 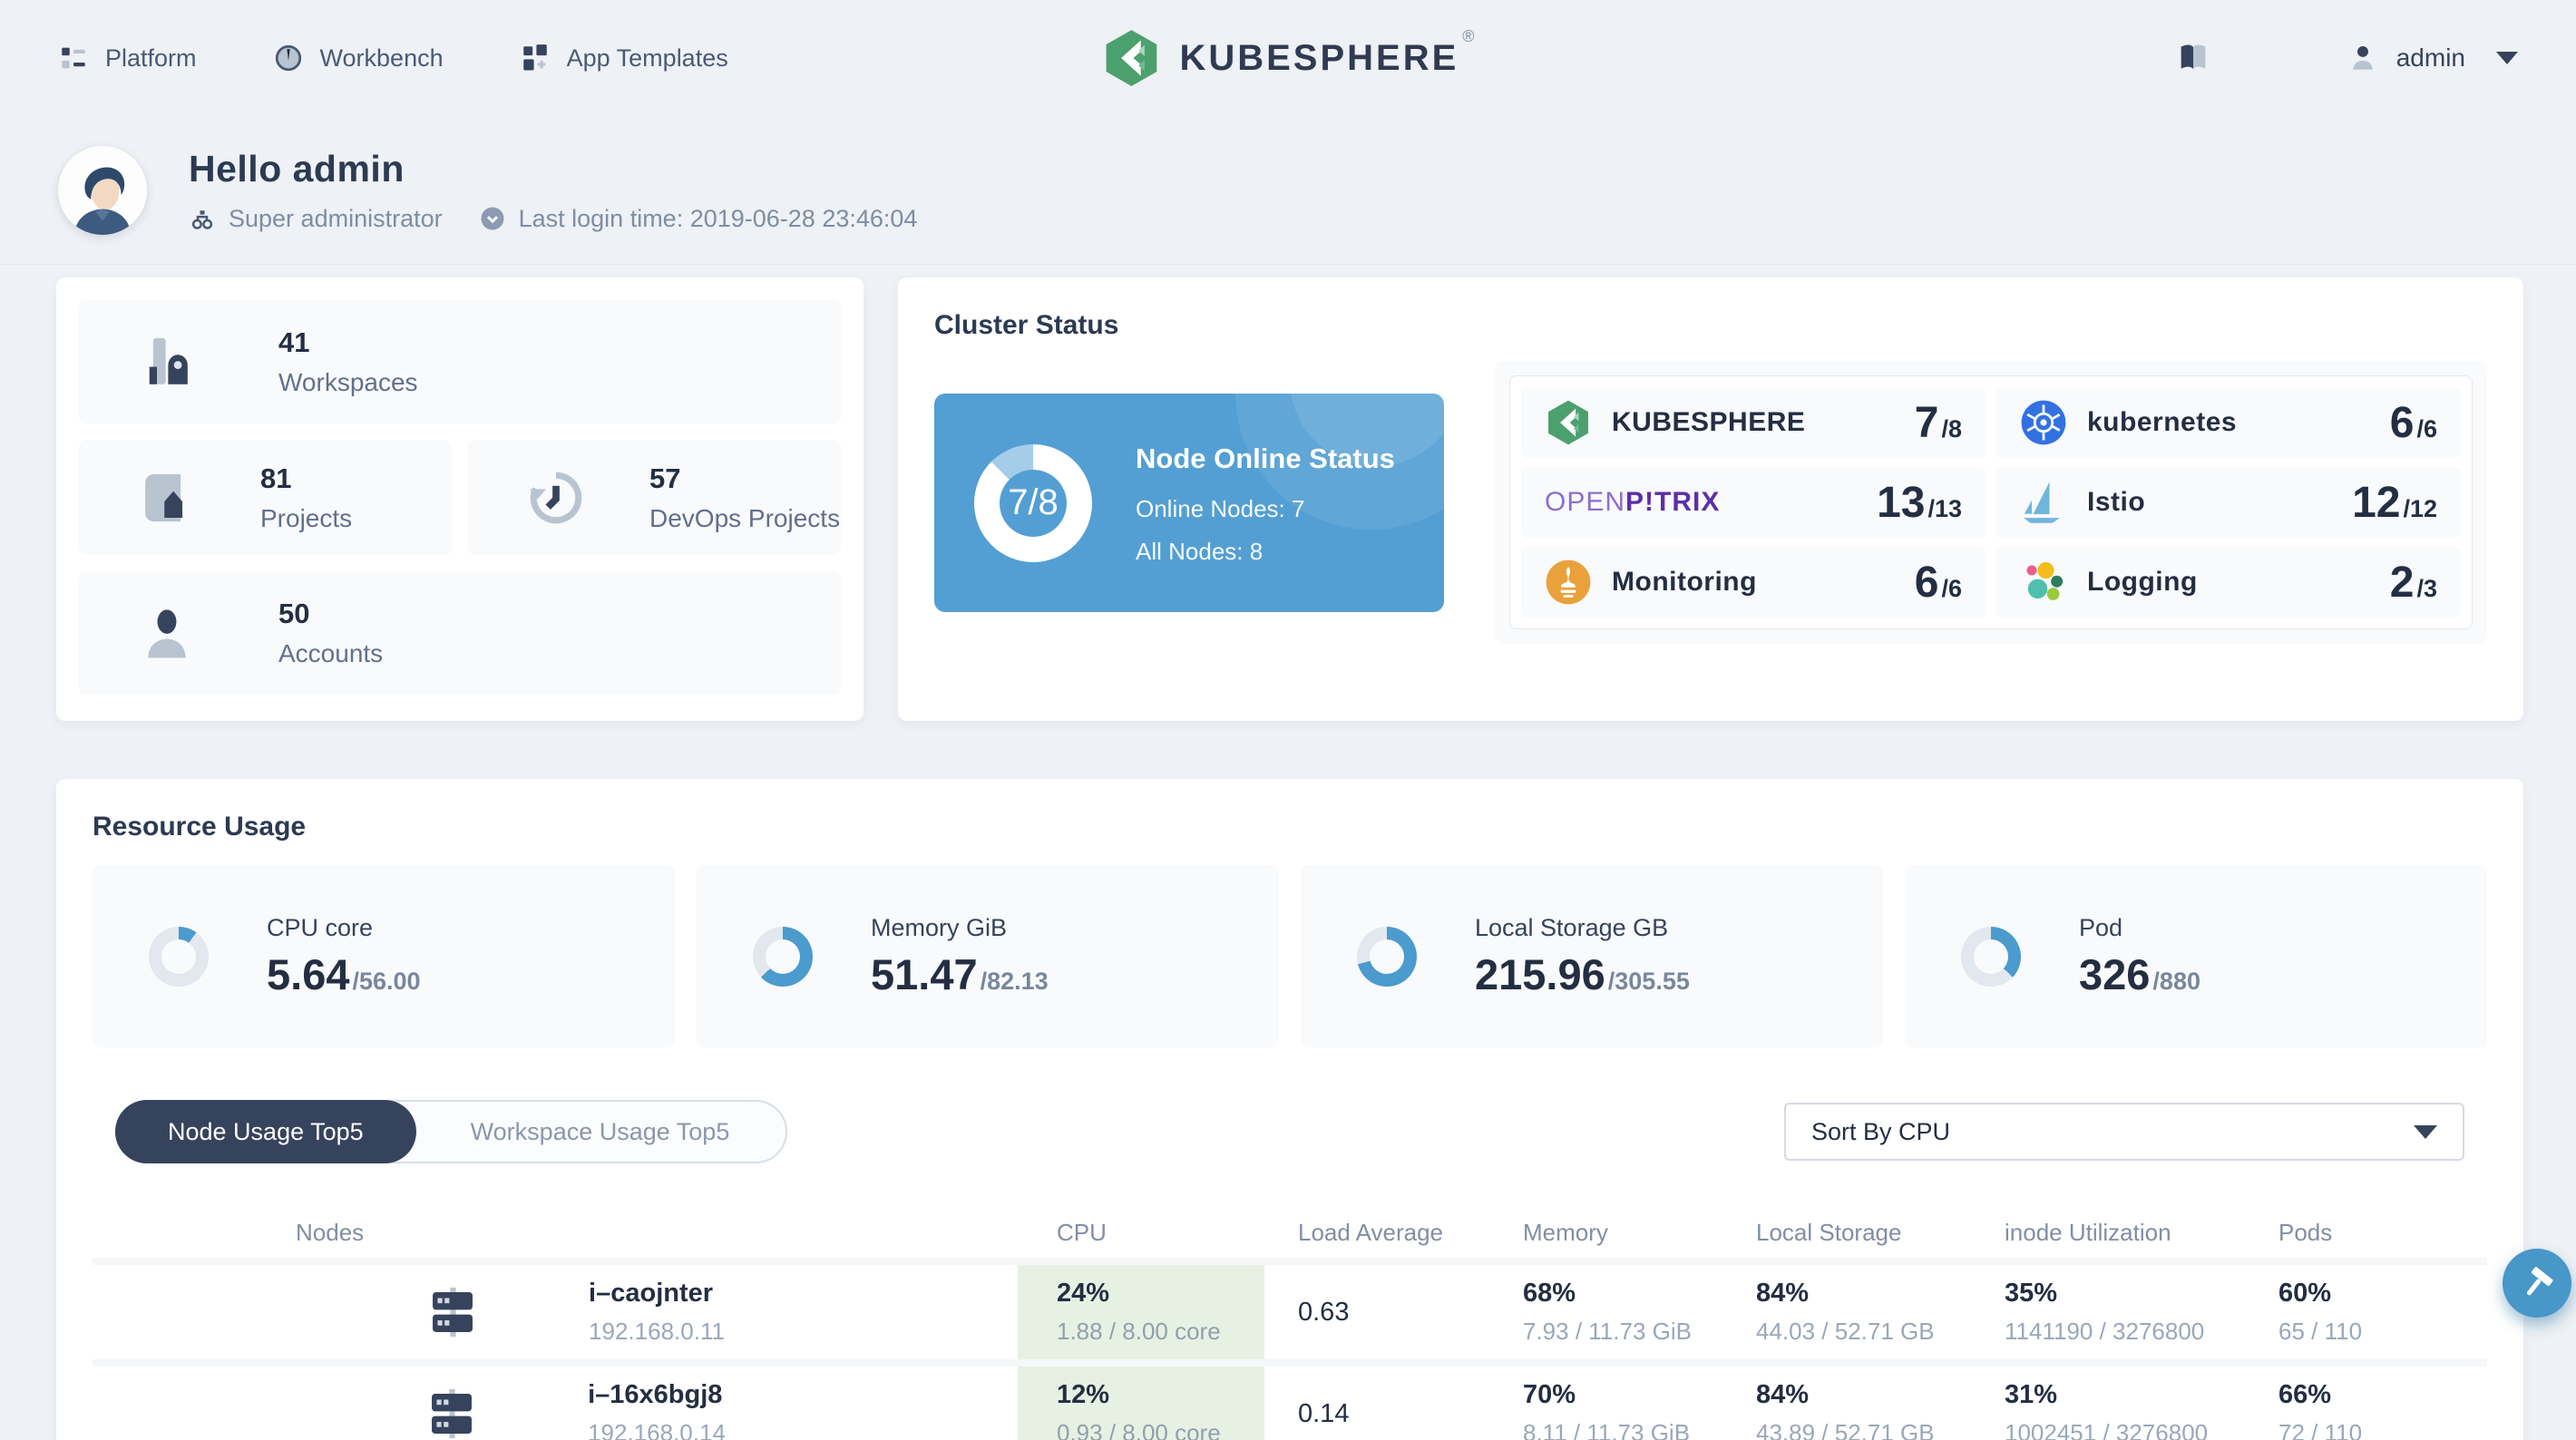 I want to click on workspaces-count: 41, so click(x=294, y=342).